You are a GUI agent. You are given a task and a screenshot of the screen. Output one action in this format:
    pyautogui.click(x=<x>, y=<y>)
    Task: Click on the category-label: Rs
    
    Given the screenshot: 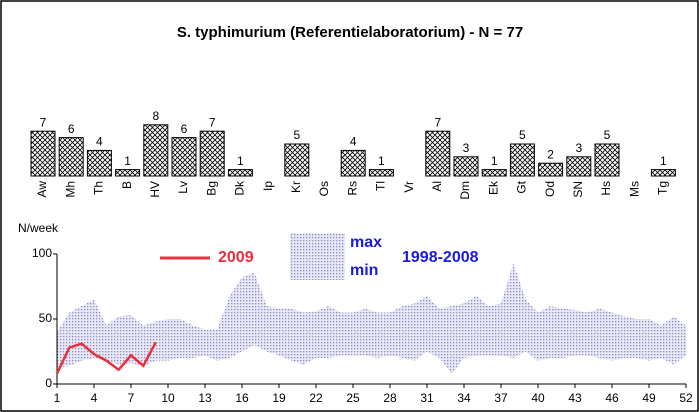 What is the action you would take?
    pyautogui.click(x=352, y=188)
    